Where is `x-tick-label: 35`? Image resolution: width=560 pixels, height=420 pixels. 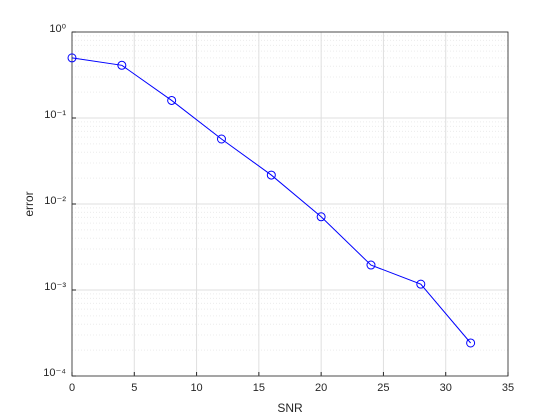 x-tick-label: 35 is located at coordinates (508, 388).